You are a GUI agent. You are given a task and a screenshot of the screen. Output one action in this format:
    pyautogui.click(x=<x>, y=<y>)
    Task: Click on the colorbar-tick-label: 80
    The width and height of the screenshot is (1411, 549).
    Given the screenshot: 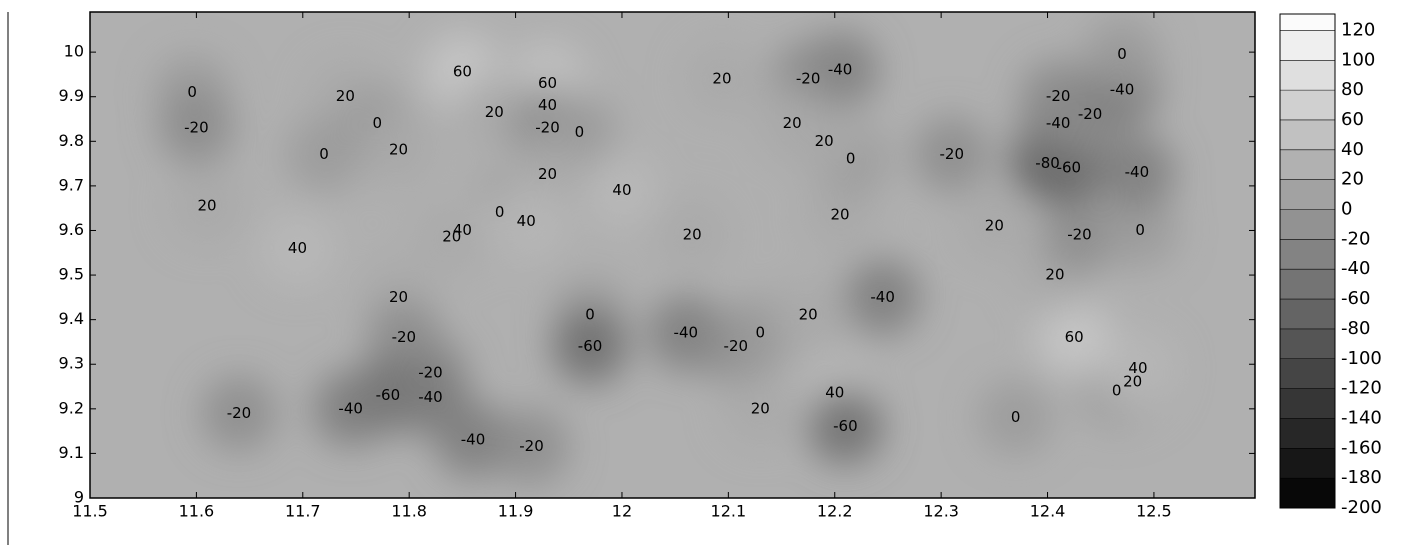 What is the action you would take?
    pyautogui.click(x=1352, y=89)
    